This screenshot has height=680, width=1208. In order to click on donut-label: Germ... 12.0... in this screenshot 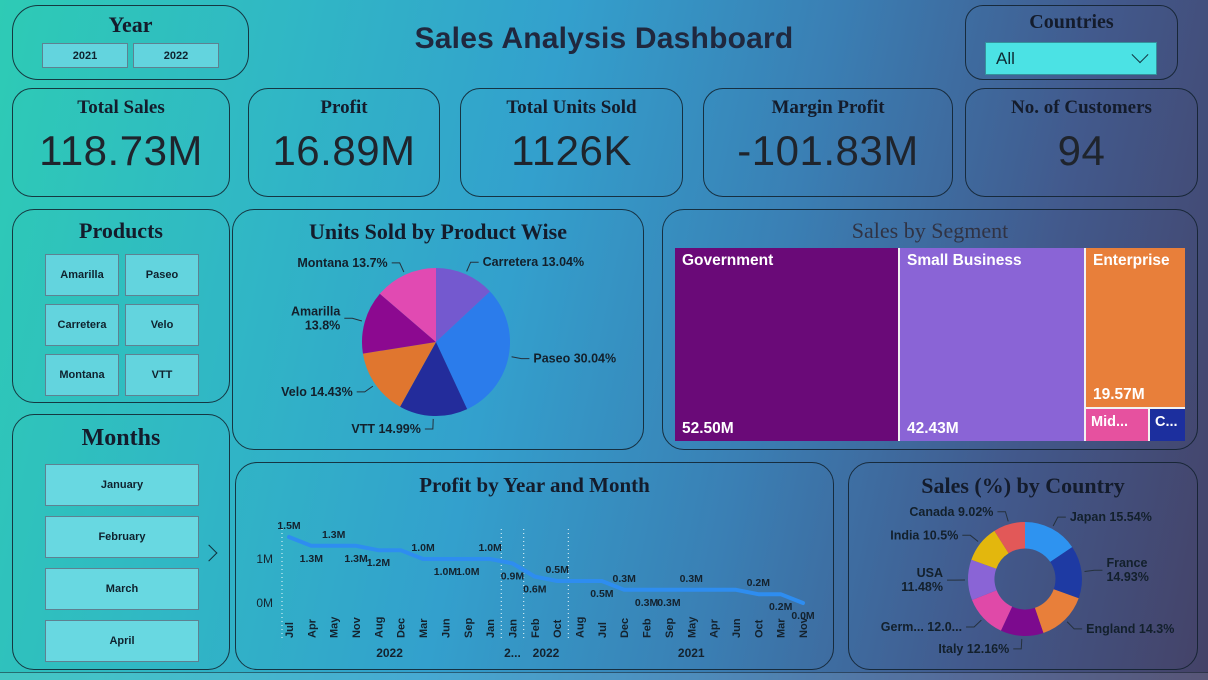, I will do `click(921, 627)`.